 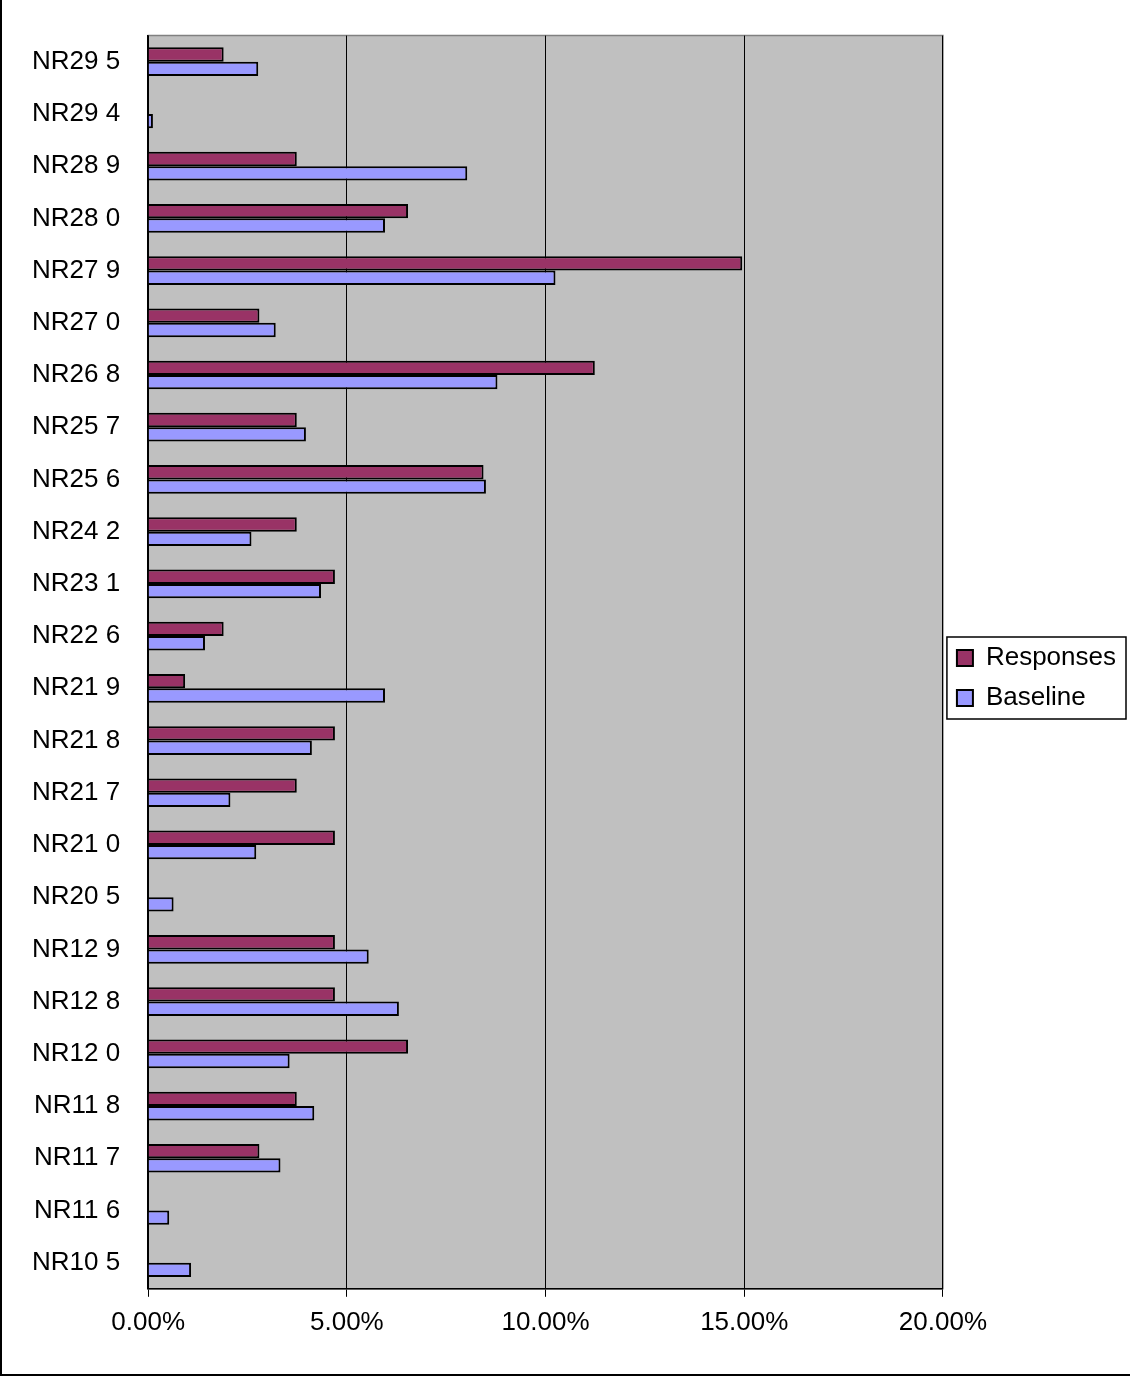 I want to click on y-tick-label: NR11 6, so click(x=77, y=1208).